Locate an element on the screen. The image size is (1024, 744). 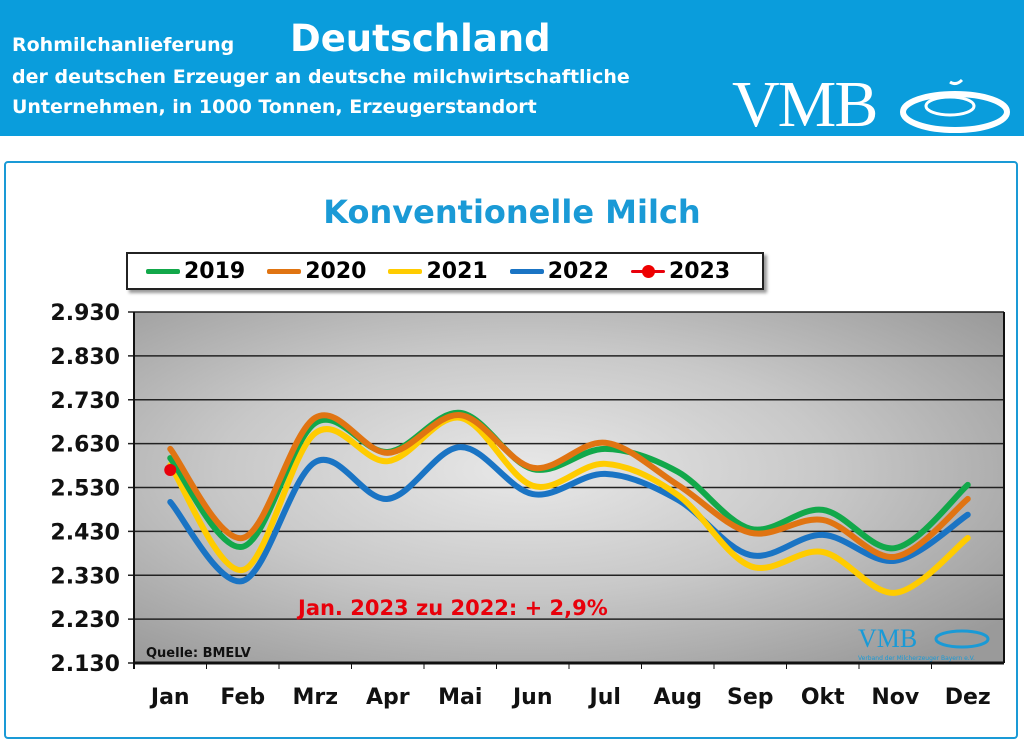
y-tick-label: 2.830 is located at coordinates (85, 357).